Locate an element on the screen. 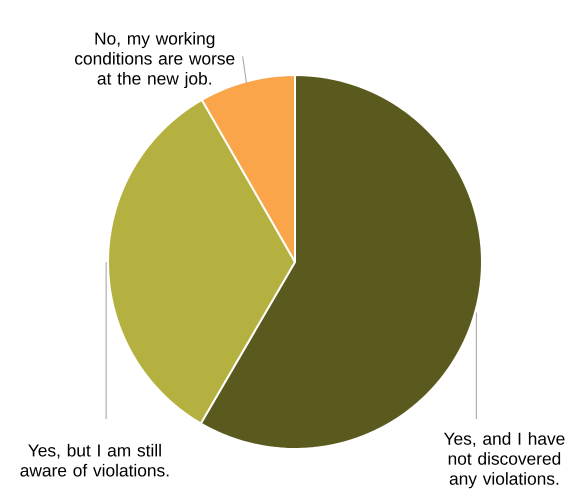 The image size is (579, 502). slice-label: Yes, and I have not discovered any violations. is located at coordinates (504, 460).